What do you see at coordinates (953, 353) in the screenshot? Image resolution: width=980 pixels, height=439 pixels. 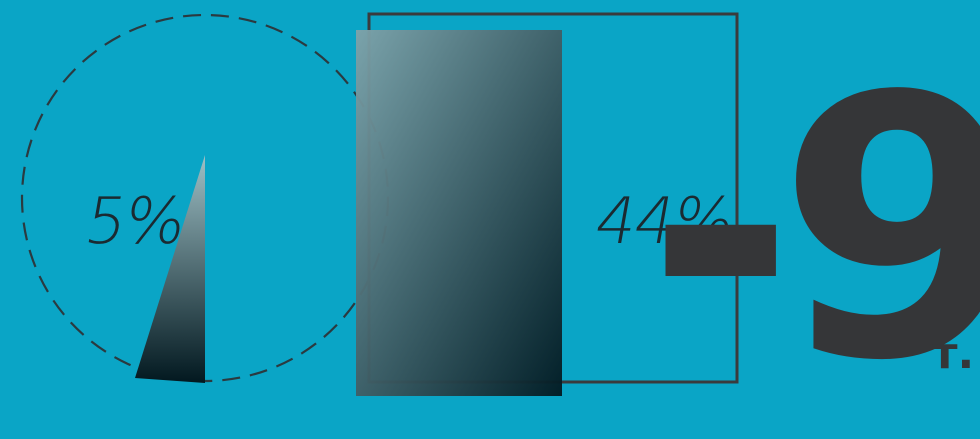 I see `unit-label: т.` at bounding box center [953, 353].